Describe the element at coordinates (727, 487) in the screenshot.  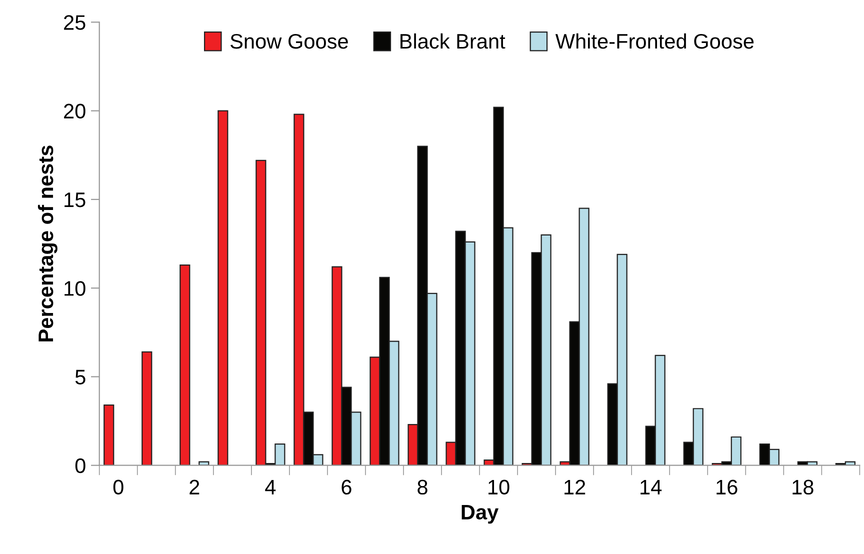
I see `x-tick-label: 16` at that location.